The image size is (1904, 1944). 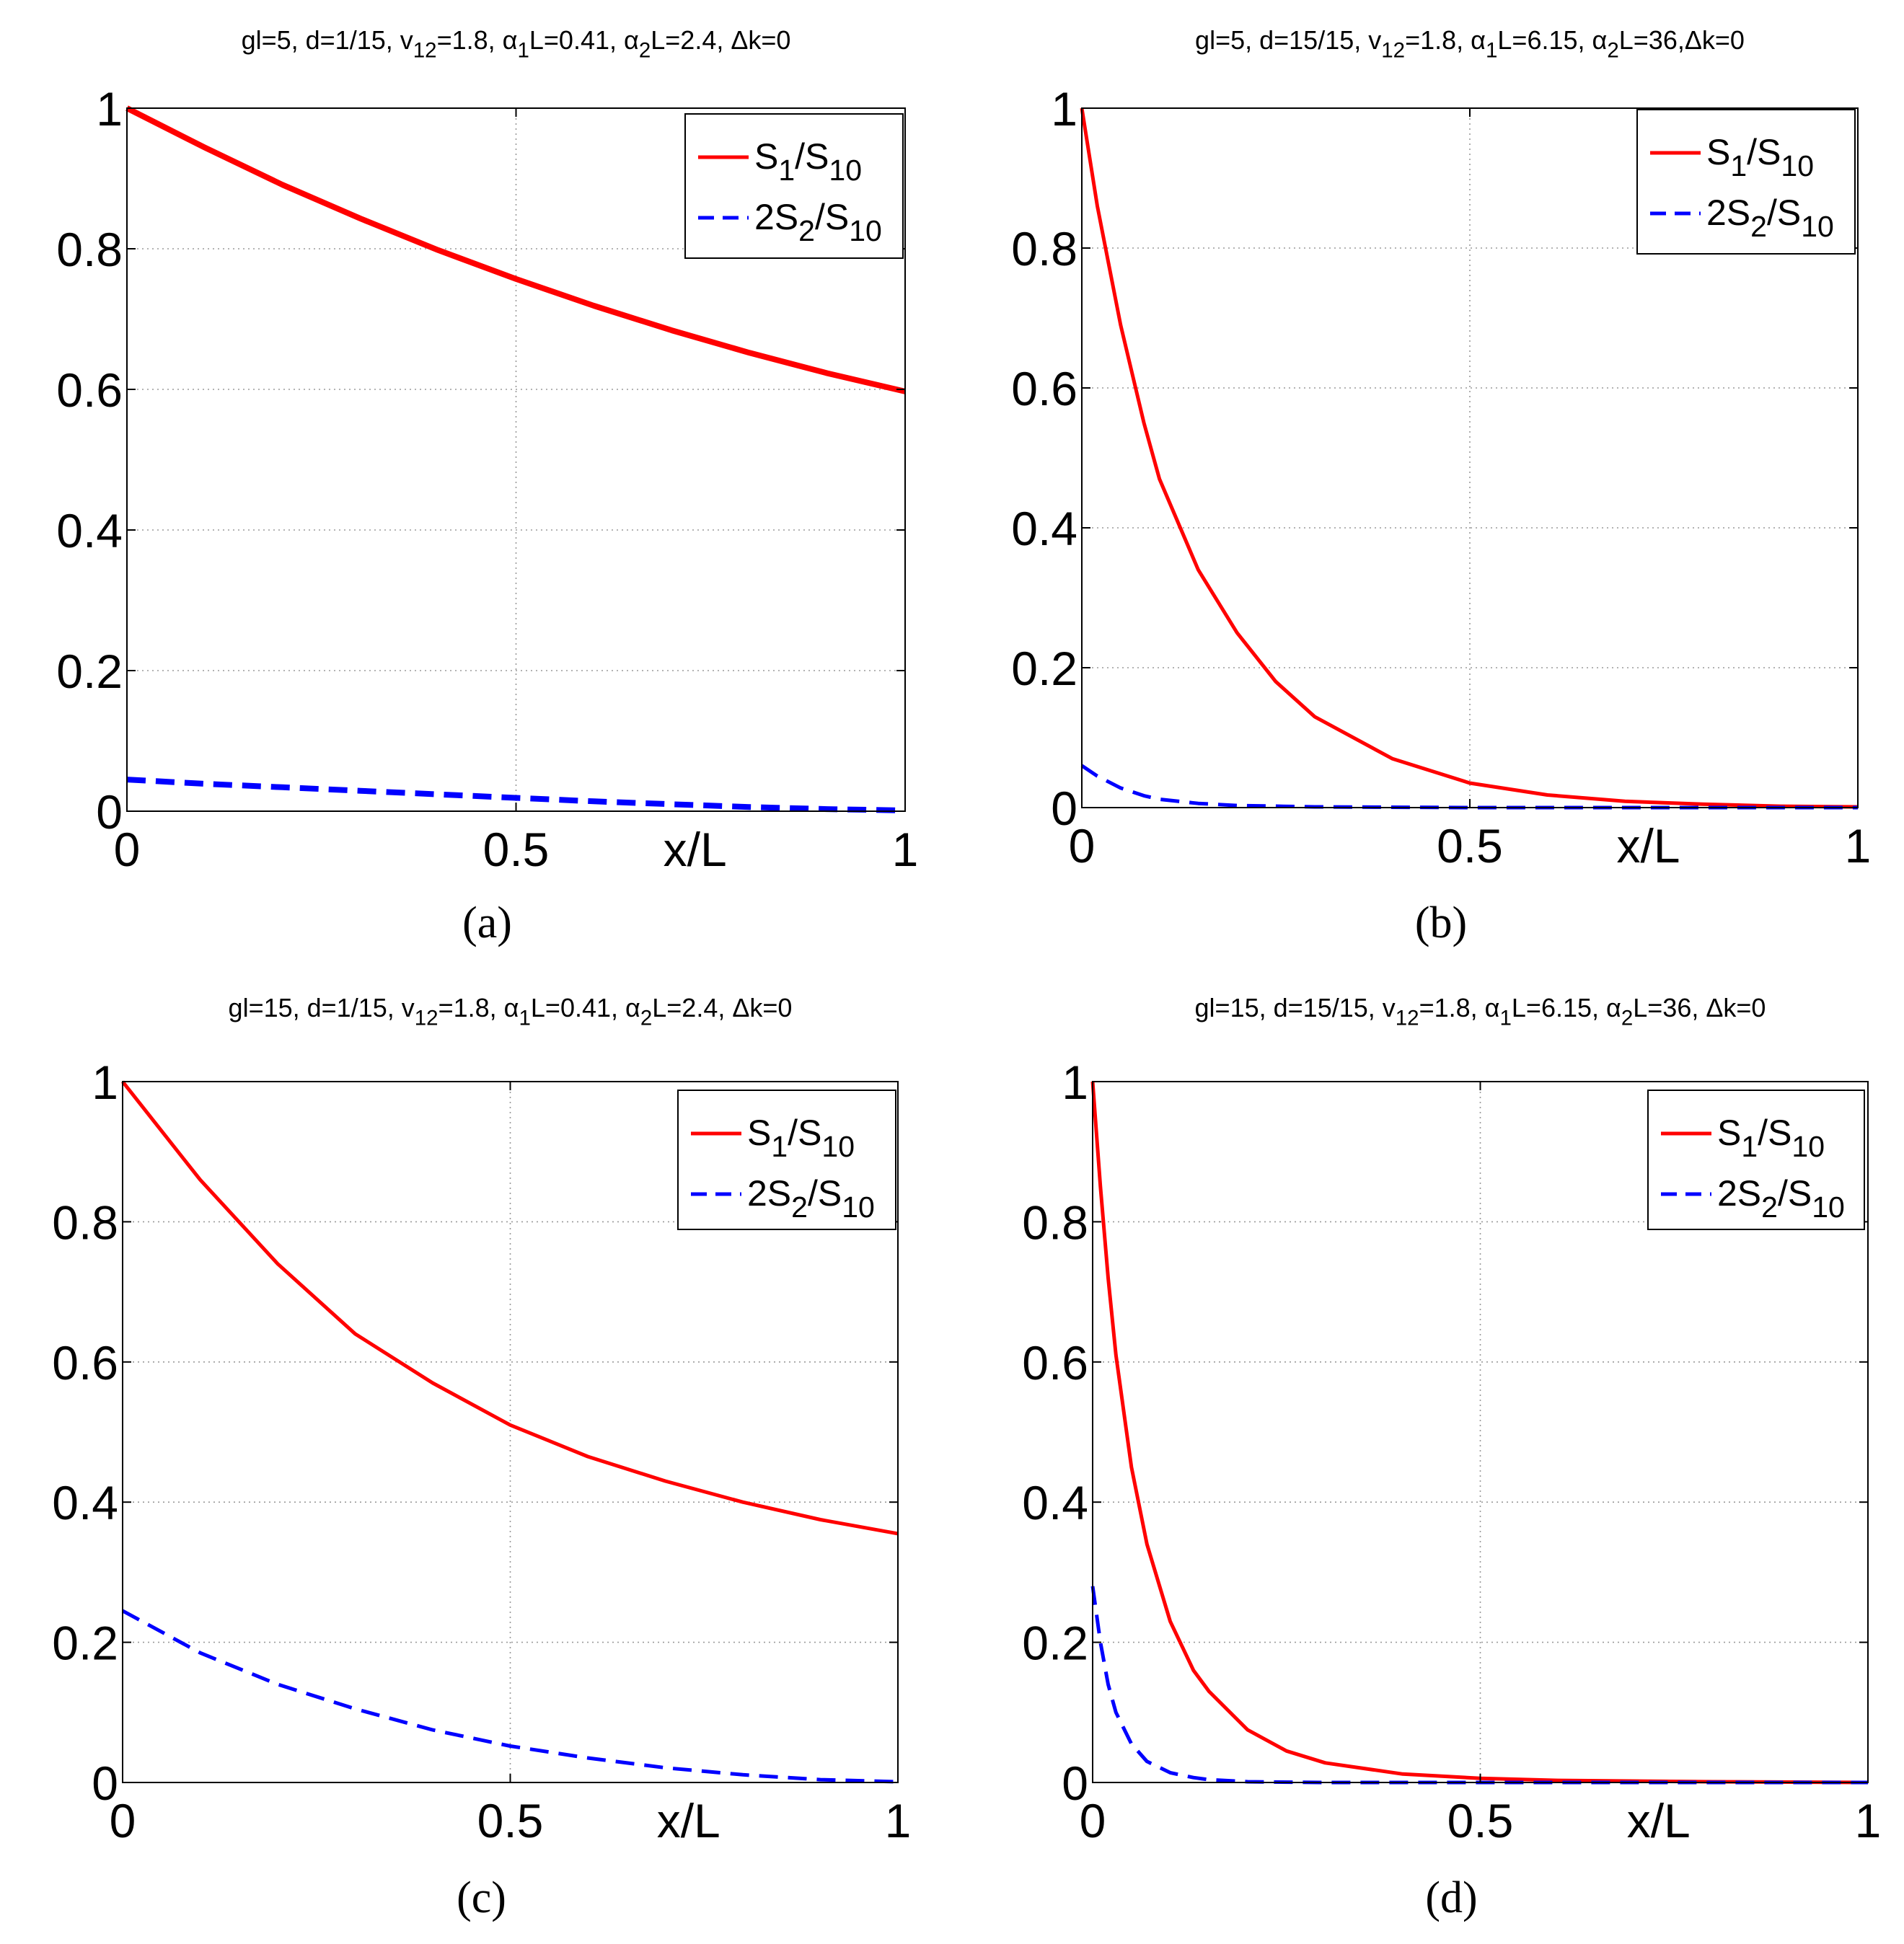 What do you see at coordinates (1682, 40) in the screenshot?
I see `chart-title-part: L=36,Δk=0` at bounding box center [1682, 40].